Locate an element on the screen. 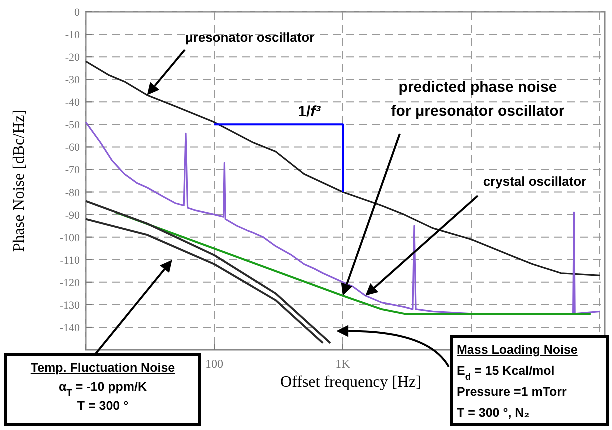  y-tick-label: -20 is located at coordinates (72, 58).